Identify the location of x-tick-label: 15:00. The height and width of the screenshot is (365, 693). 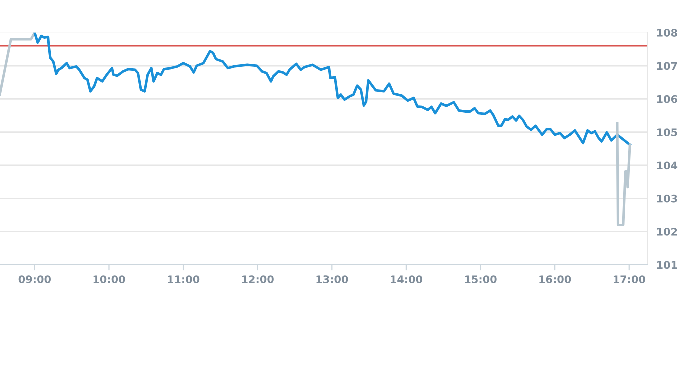
(481, 280).